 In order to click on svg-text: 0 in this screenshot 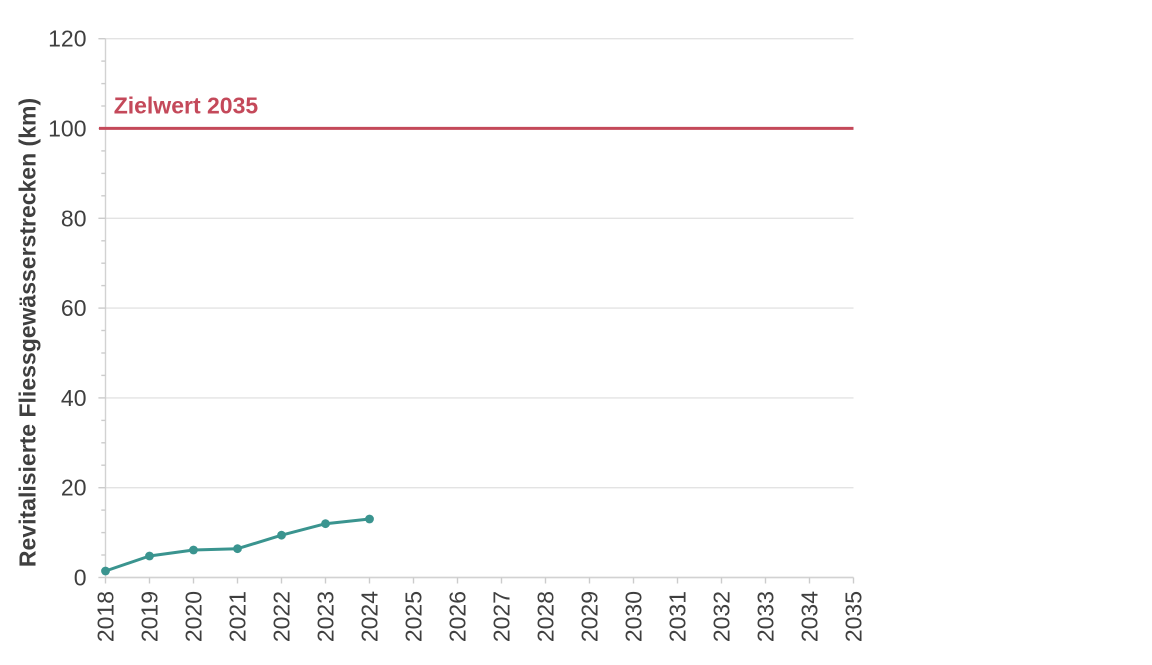, I will do `click(80, 578)`.